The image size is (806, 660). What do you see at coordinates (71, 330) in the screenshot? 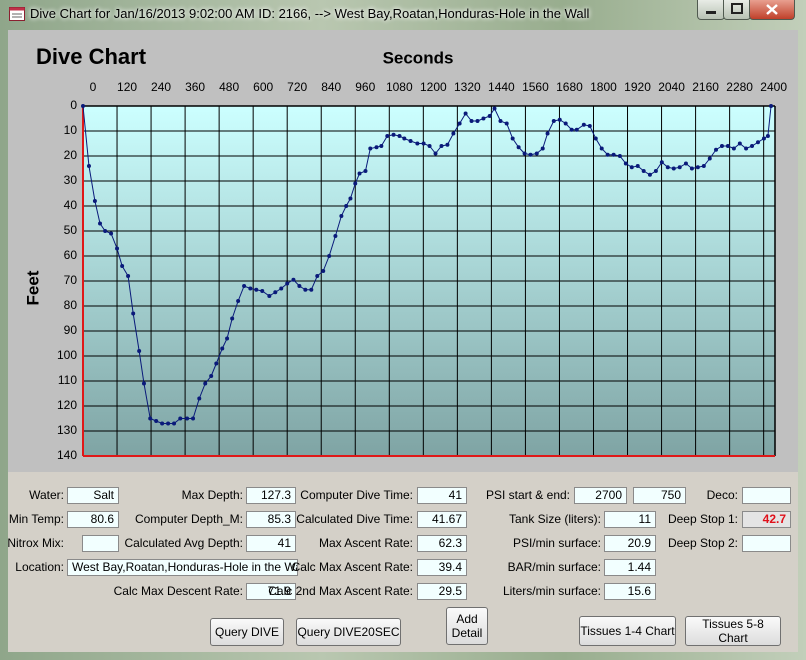
I see `y-tick-label: 90` at bounding box center [71, 330].